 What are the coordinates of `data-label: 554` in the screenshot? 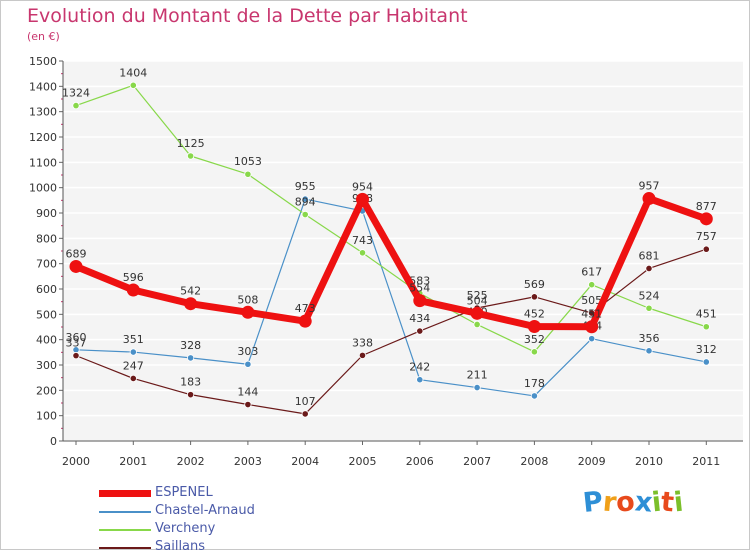 It's located at (419, 288).